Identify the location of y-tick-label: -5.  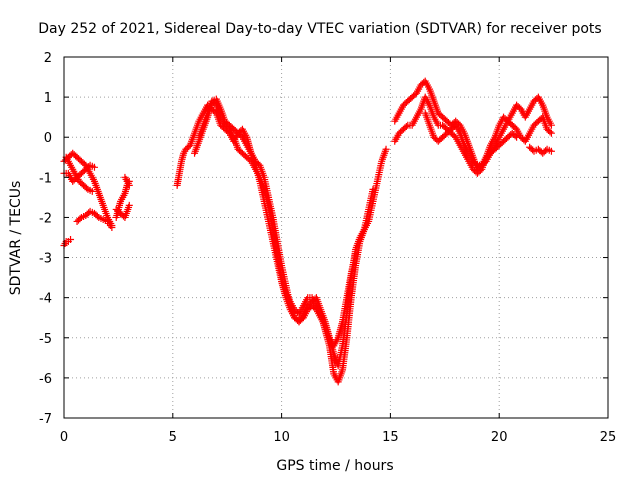
(45, 339).